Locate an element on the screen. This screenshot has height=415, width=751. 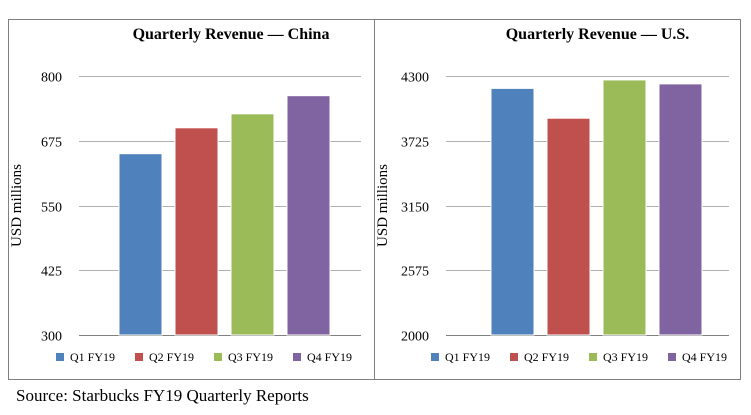
y-tick-label: 300 is located at coordinates (51, 337).